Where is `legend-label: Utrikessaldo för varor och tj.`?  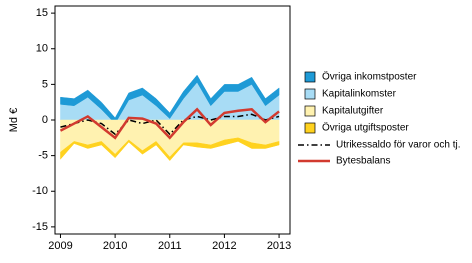 legend-label: Utrikessaldo för varor och tj. is located at coordinates (398, 145).